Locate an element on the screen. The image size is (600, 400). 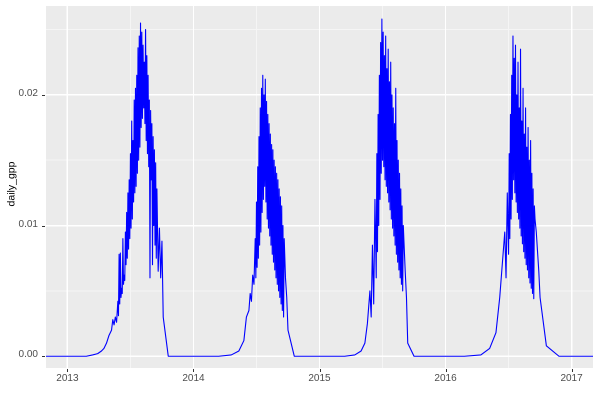
y-axis-title-label: daily_gpp is located at coordinates (11, 184).